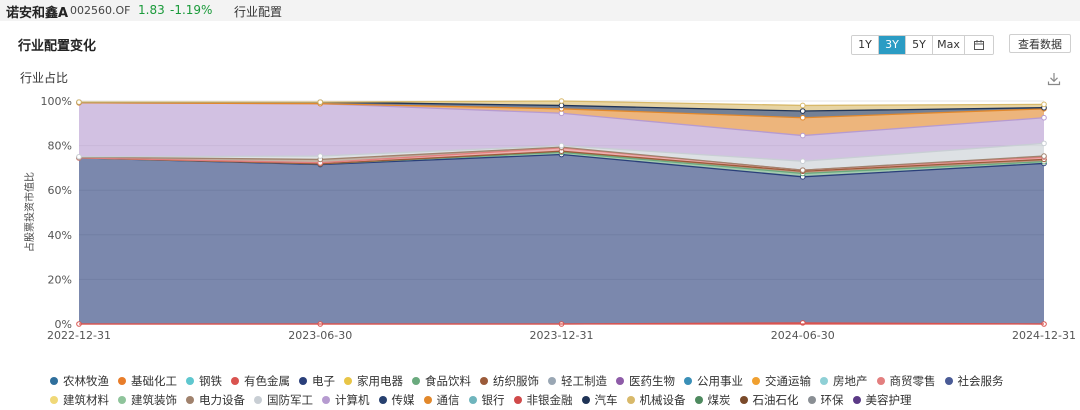 The image size is (1080, 410). What do you see at coordinates (832, 400) in the screenshot?
I see `legend-label: 环保` at bounding box center [832, 400].